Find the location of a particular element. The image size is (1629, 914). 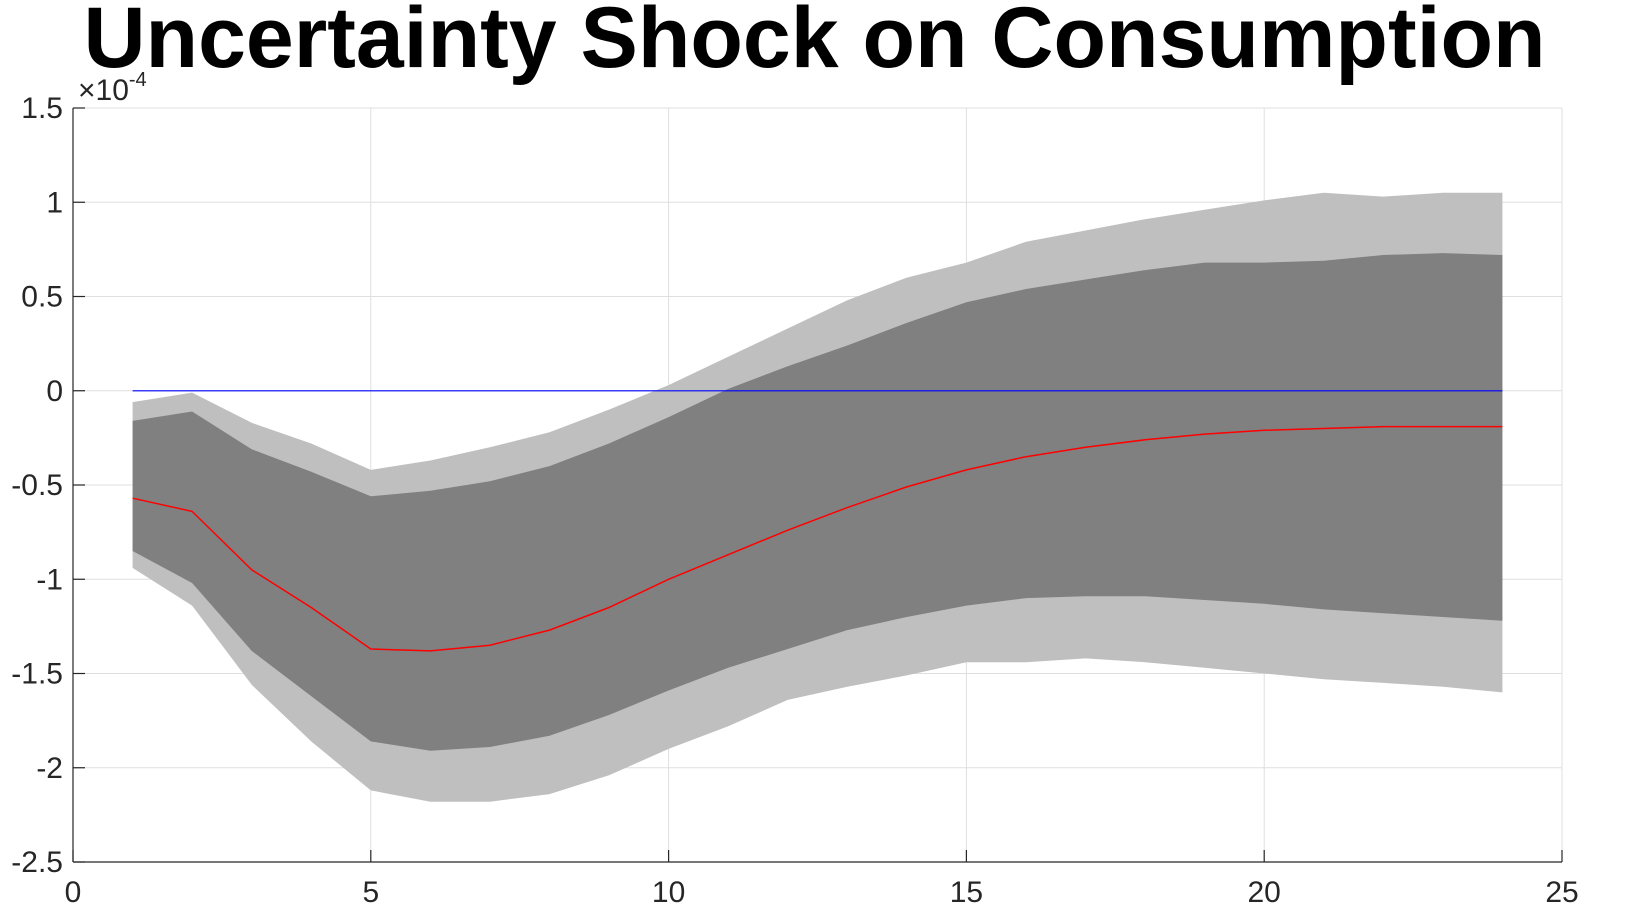

chart-title: Uncertainty Shock on Consumption is located at coordinates (814, 43).